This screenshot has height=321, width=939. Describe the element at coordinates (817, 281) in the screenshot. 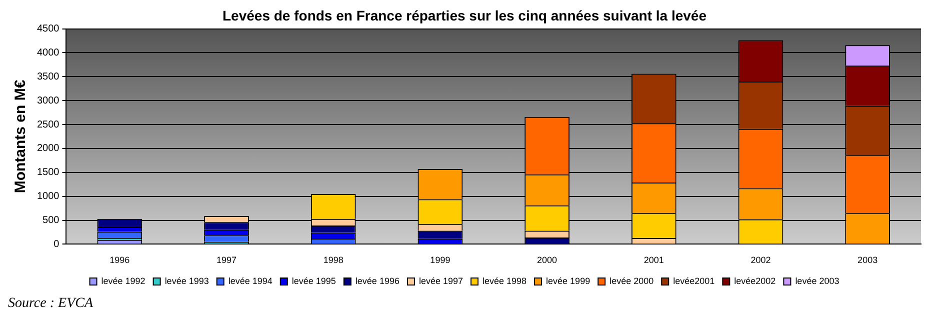

I see `legend-label: levée 2003` at that location.